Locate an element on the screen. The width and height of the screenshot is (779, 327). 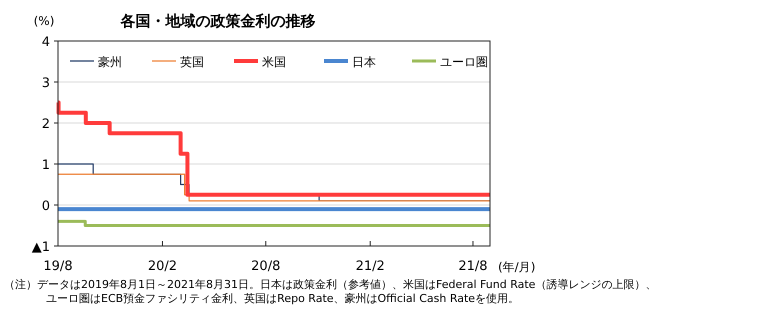
legend-label: 豪州 is located at coordinates (110, 62).